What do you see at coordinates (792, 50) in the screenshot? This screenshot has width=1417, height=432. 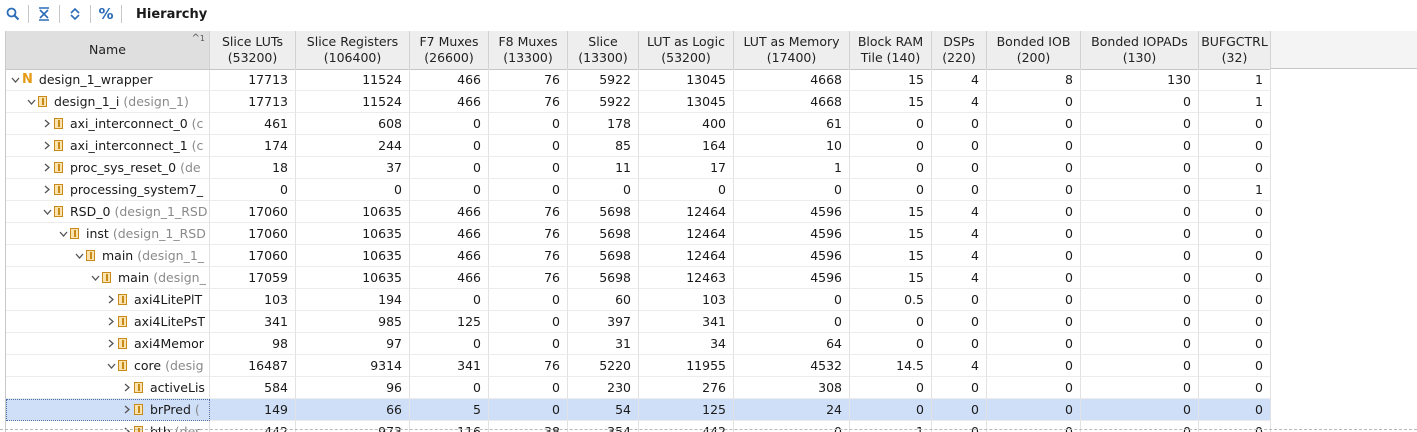 I see `column-header: LUT as Memory (17400)` at bounding box center [792, 50].